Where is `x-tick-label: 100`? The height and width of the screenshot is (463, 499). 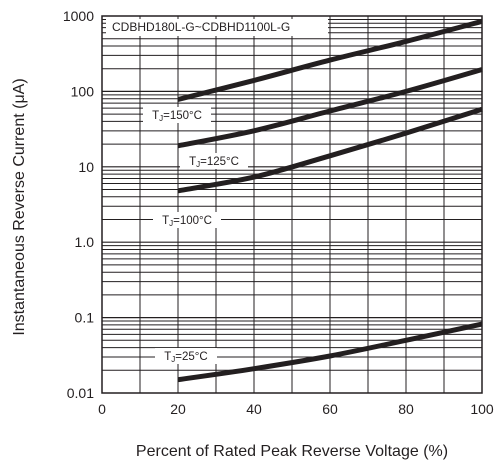
x-tick-label: 100 is located at coordinates (482, 409).